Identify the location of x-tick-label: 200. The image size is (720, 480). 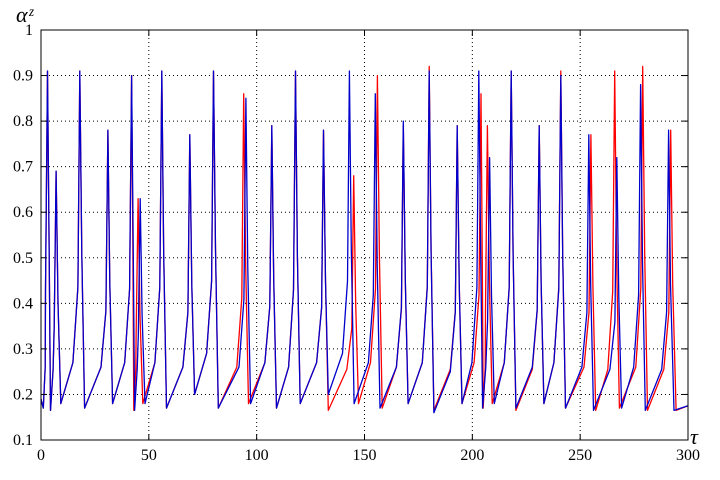
(472, 455).